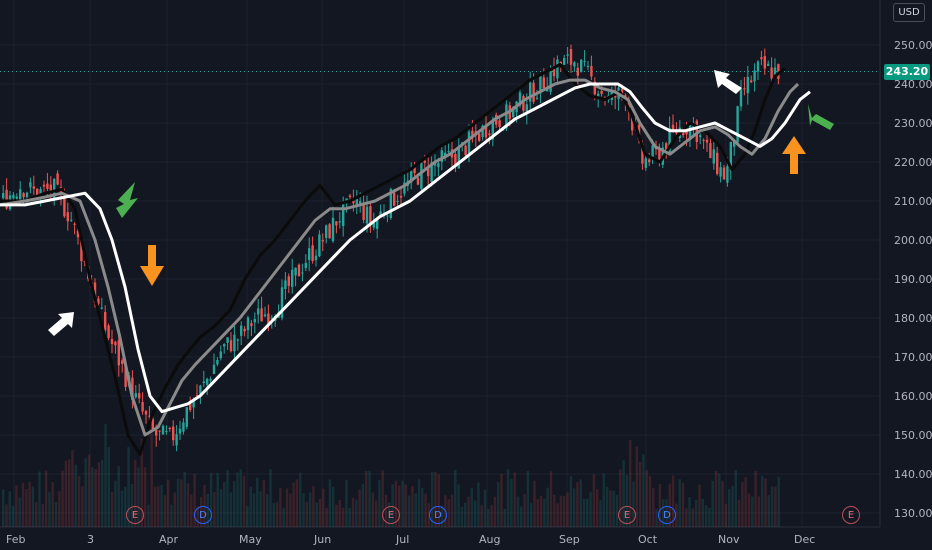 This screenshot has width=932, height=550. Describe the element at coordinates (322, 539) in the screenshot. I see `x-tick-label: Jun` at that location.